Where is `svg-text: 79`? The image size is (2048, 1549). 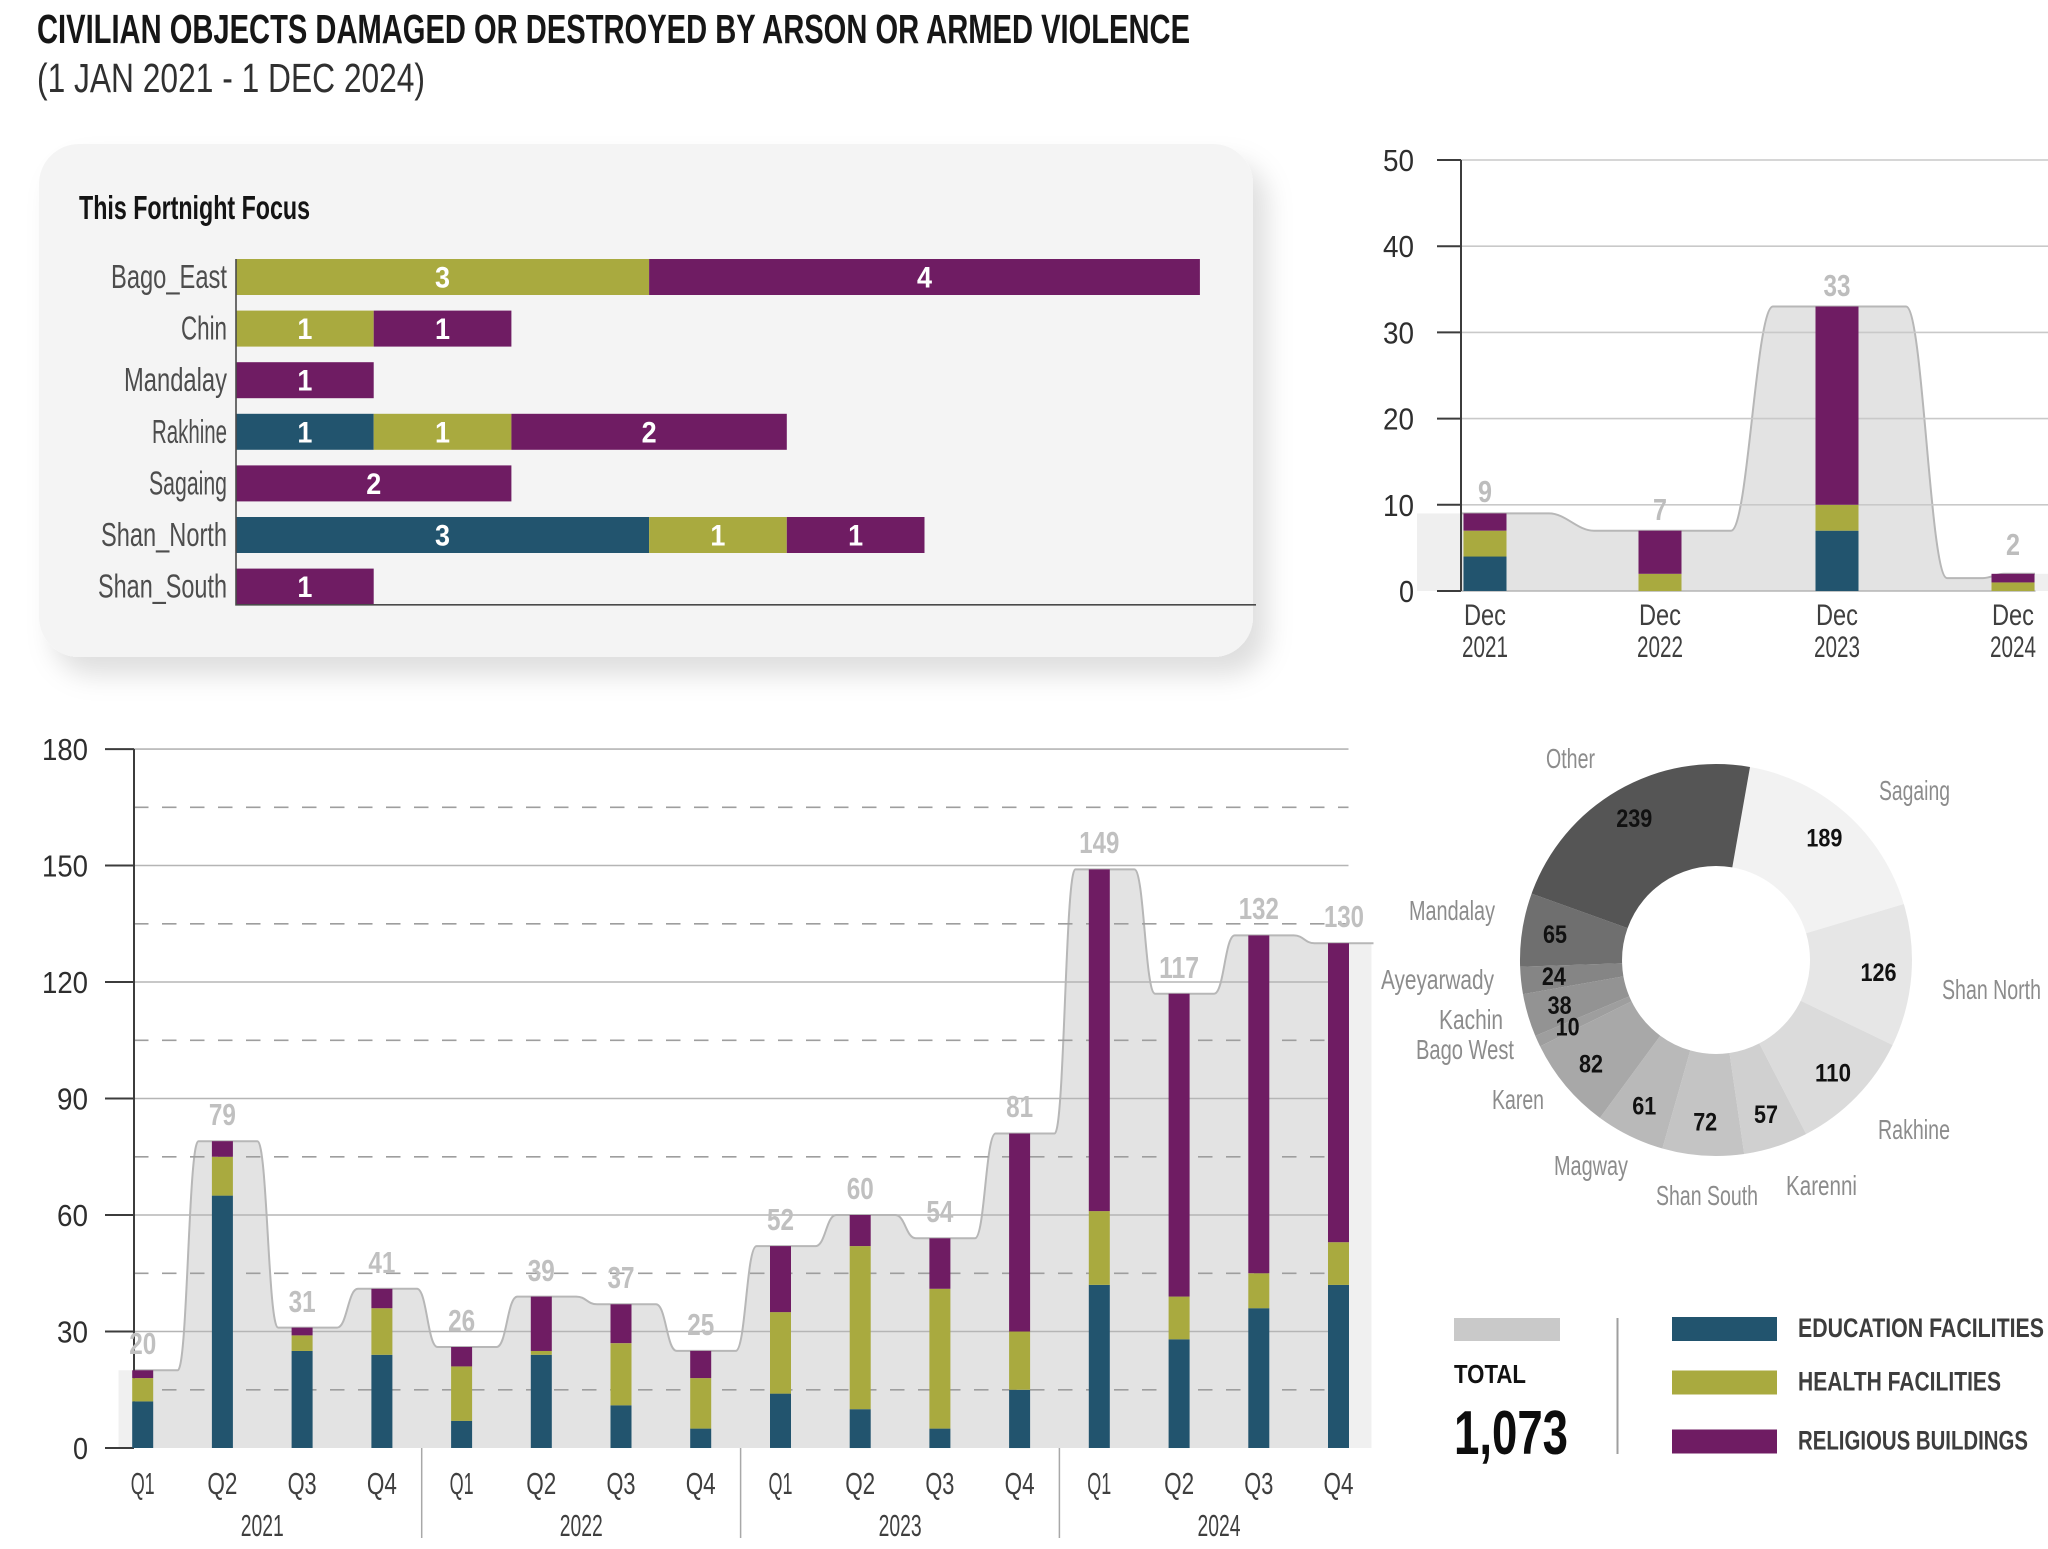
svg-text: 79 is located at coordinates (222, 1114).